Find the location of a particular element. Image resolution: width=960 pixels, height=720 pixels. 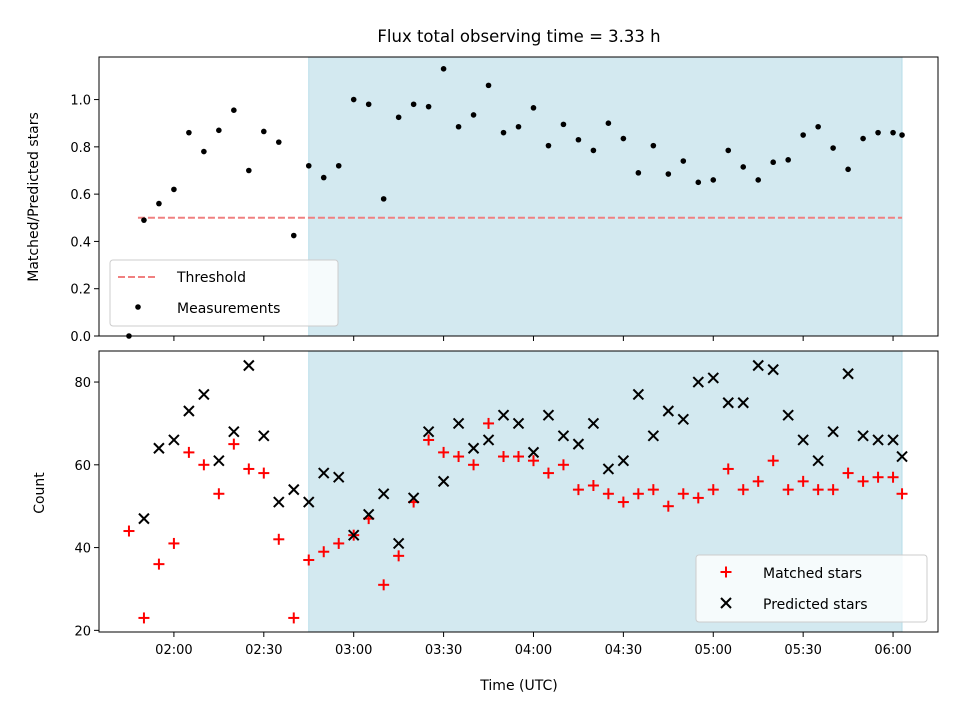

y-tick-label: 20 is located at coordinates (82, 631).